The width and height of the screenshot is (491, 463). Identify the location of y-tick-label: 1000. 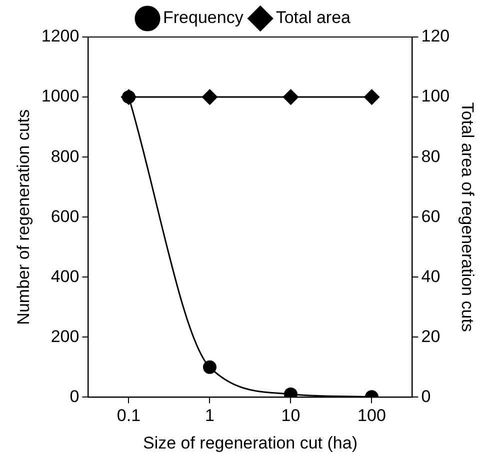
(60, 96).